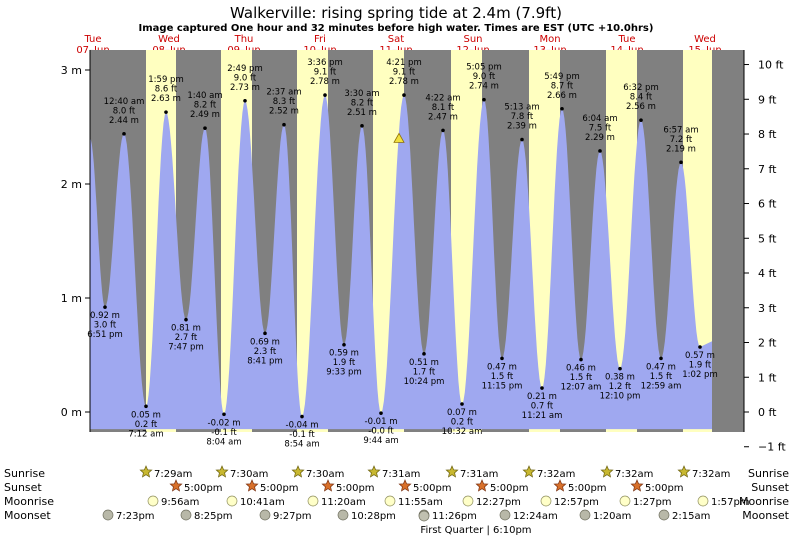 This screenshot has height=538, width=793. Describe the element at coordinates (264, 361) in the screenshot. I see `extreme-text: 8:41 pm` at that location.